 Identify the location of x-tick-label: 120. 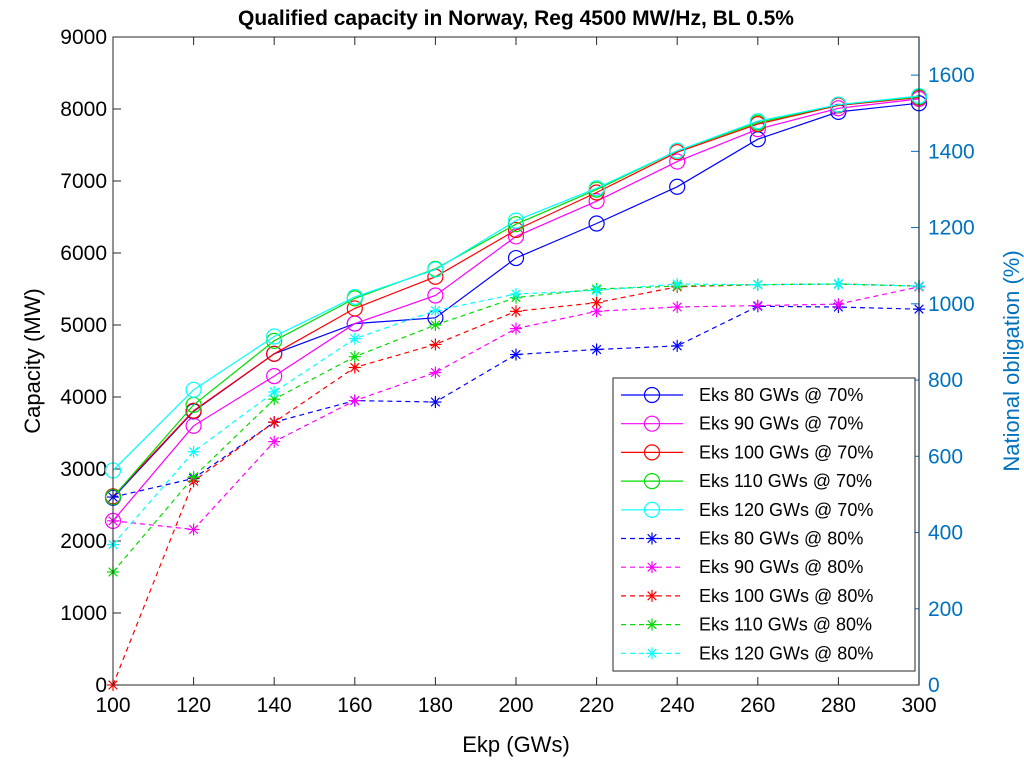
(193, 705).